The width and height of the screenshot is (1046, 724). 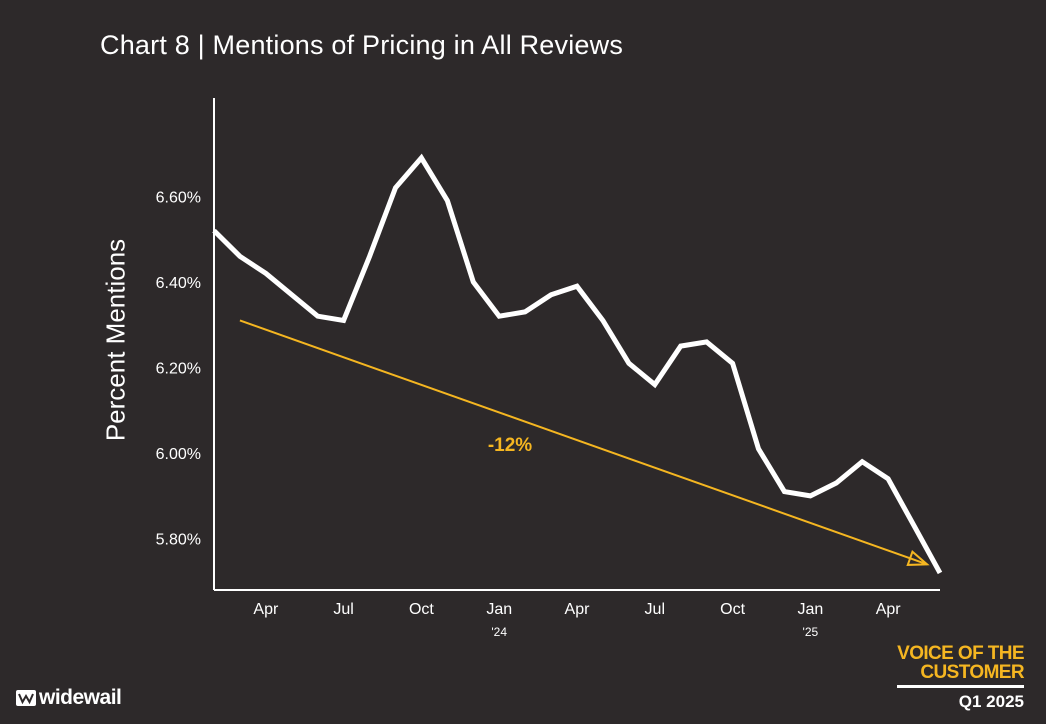 I want to click on badge-line-2: CUSTOMER, so click(x=972, y=672).